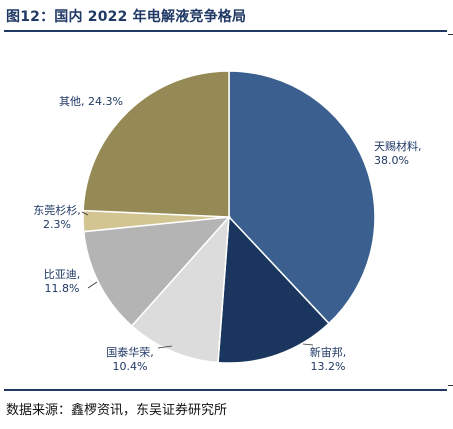  What do you see at coordinates (130, 359) in the screenshot?
I see `slice-label-3: 国泰华荣, 10.4%` at bounding box center [130, 359].